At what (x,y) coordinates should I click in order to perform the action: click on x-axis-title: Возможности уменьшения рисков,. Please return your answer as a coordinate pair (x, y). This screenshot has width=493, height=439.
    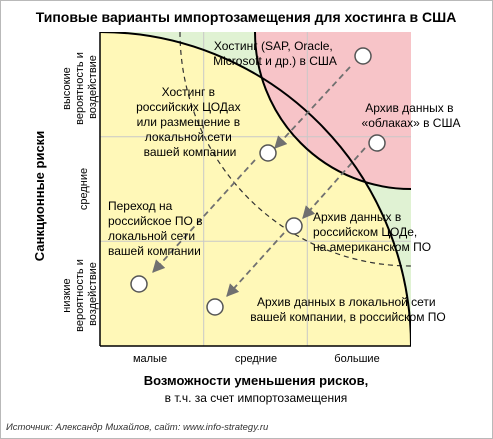
    Looking at the image, I should click on (256, 380).